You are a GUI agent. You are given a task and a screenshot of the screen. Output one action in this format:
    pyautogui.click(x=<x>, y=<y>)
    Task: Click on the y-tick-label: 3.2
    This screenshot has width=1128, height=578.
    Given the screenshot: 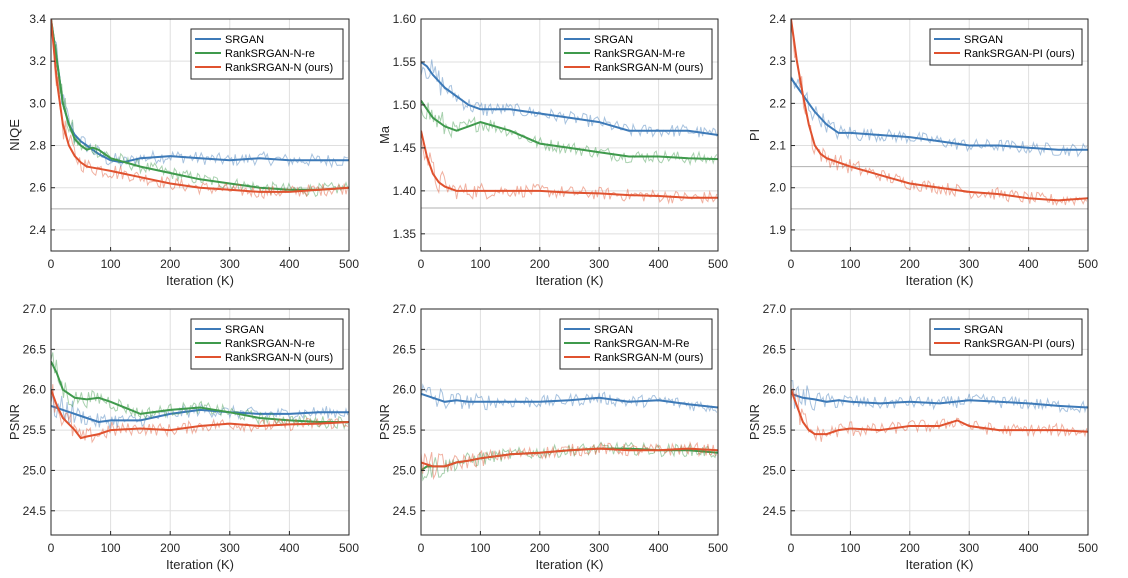 What is the action you would take?
    pyautogui.click(x=37, y=61)
    